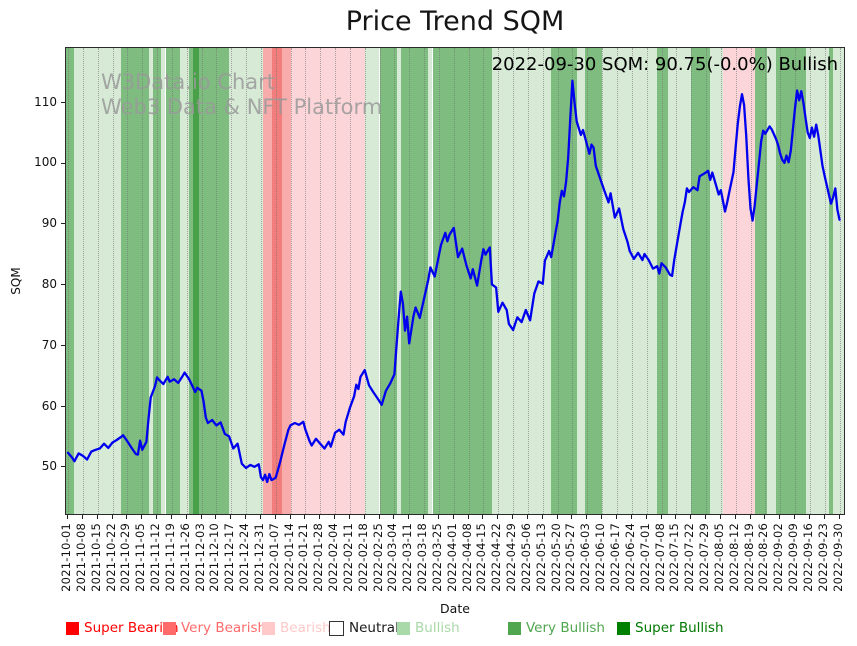 The width and height of the screenshot is (857, 646). Describe the element at coordinates (155, 557) in the screenshot. I see `x-tick-label: 2021-11-12` at that location.